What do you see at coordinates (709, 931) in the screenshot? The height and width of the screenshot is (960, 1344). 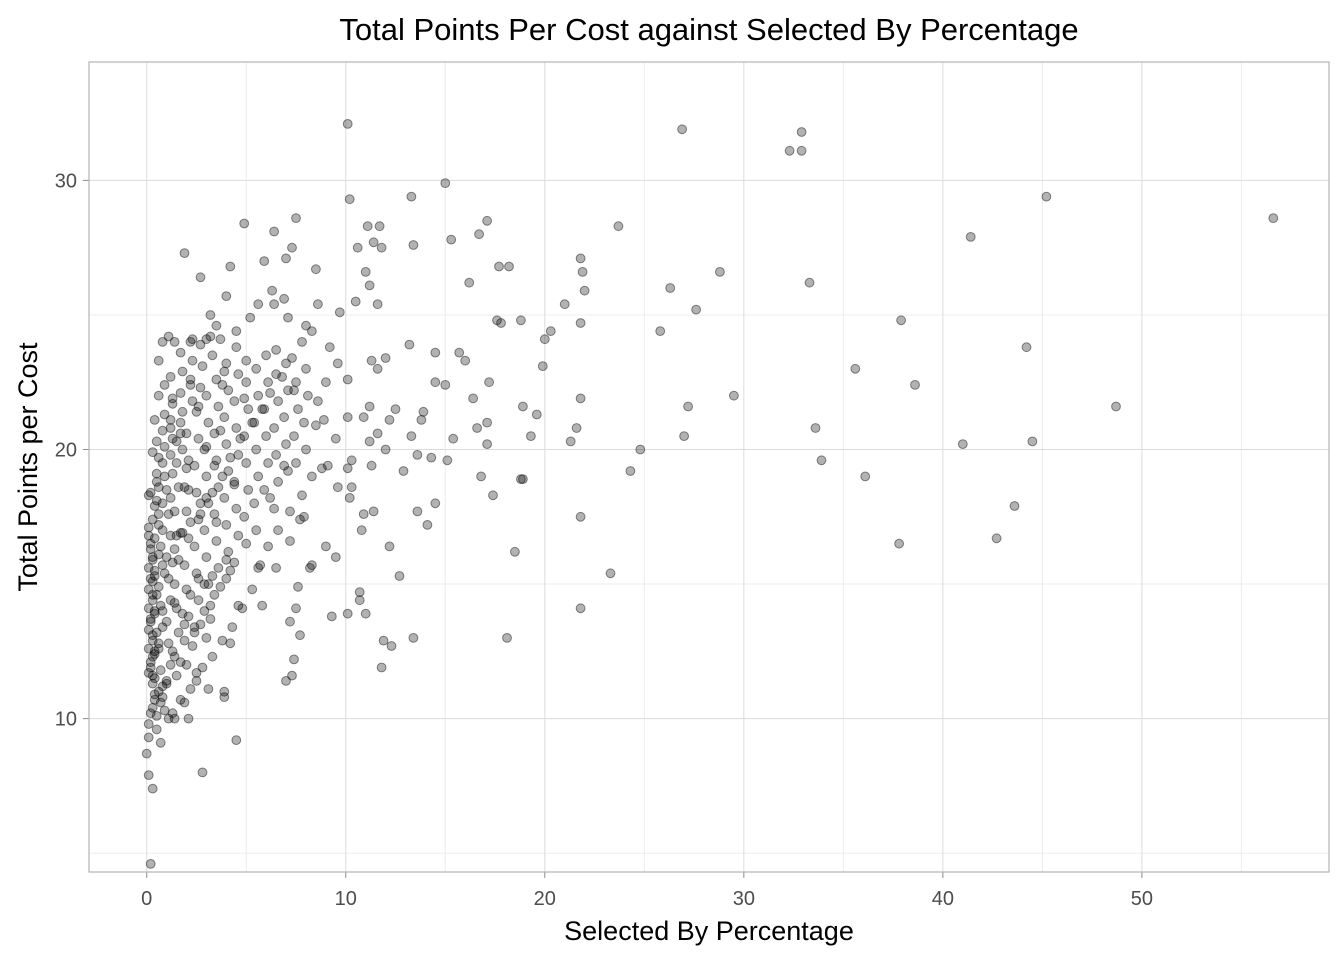 I see `x-axis-title: Selected By Percentage` at bounding box center [709, 931].